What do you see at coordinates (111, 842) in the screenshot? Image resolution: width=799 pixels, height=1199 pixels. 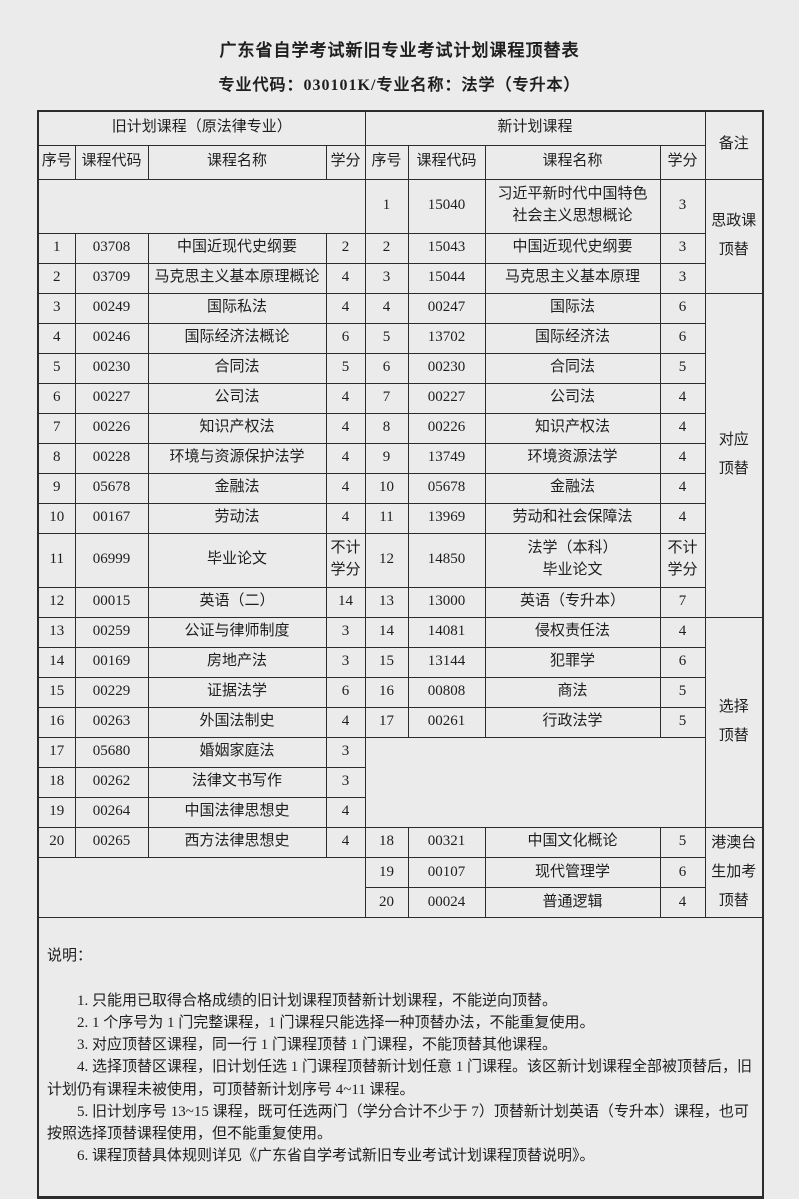 I see `old-code-cell: 00265` at bounding box center [111, 842].